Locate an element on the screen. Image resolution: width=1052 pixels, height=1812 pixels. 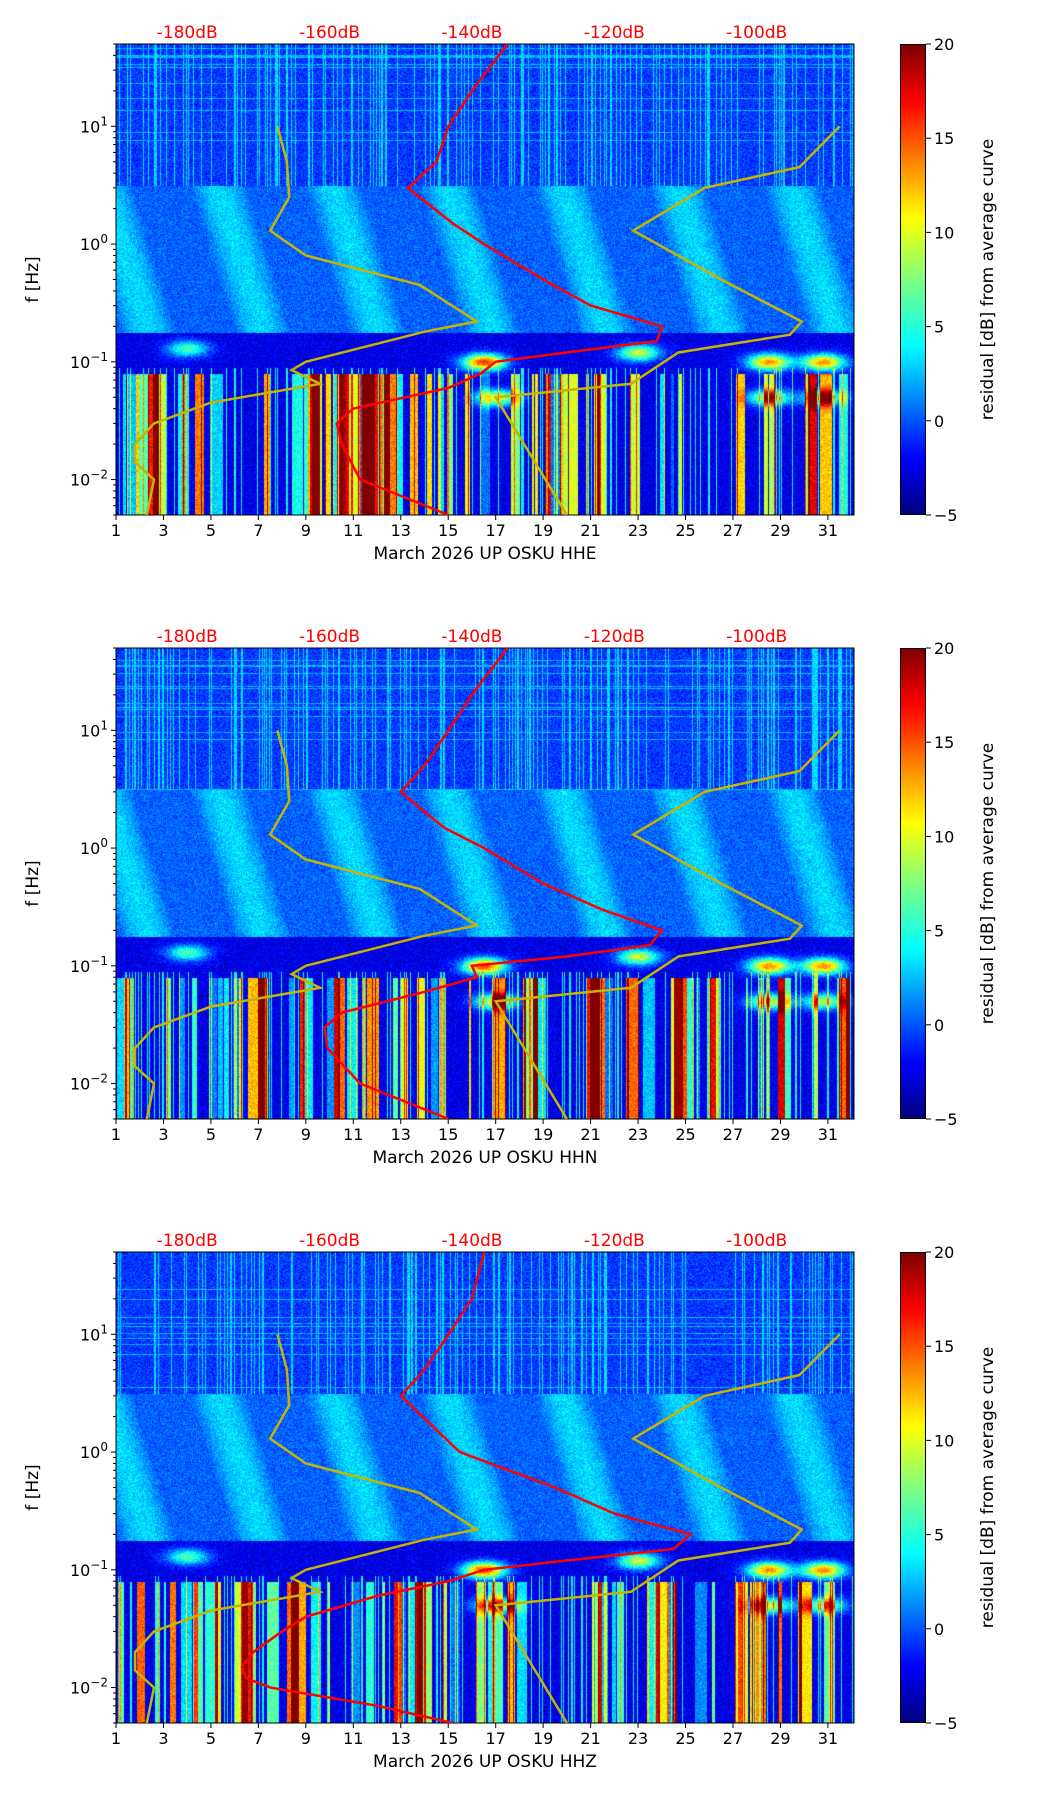
x-tick-label: 19 is located at coordinates (543, 1738).